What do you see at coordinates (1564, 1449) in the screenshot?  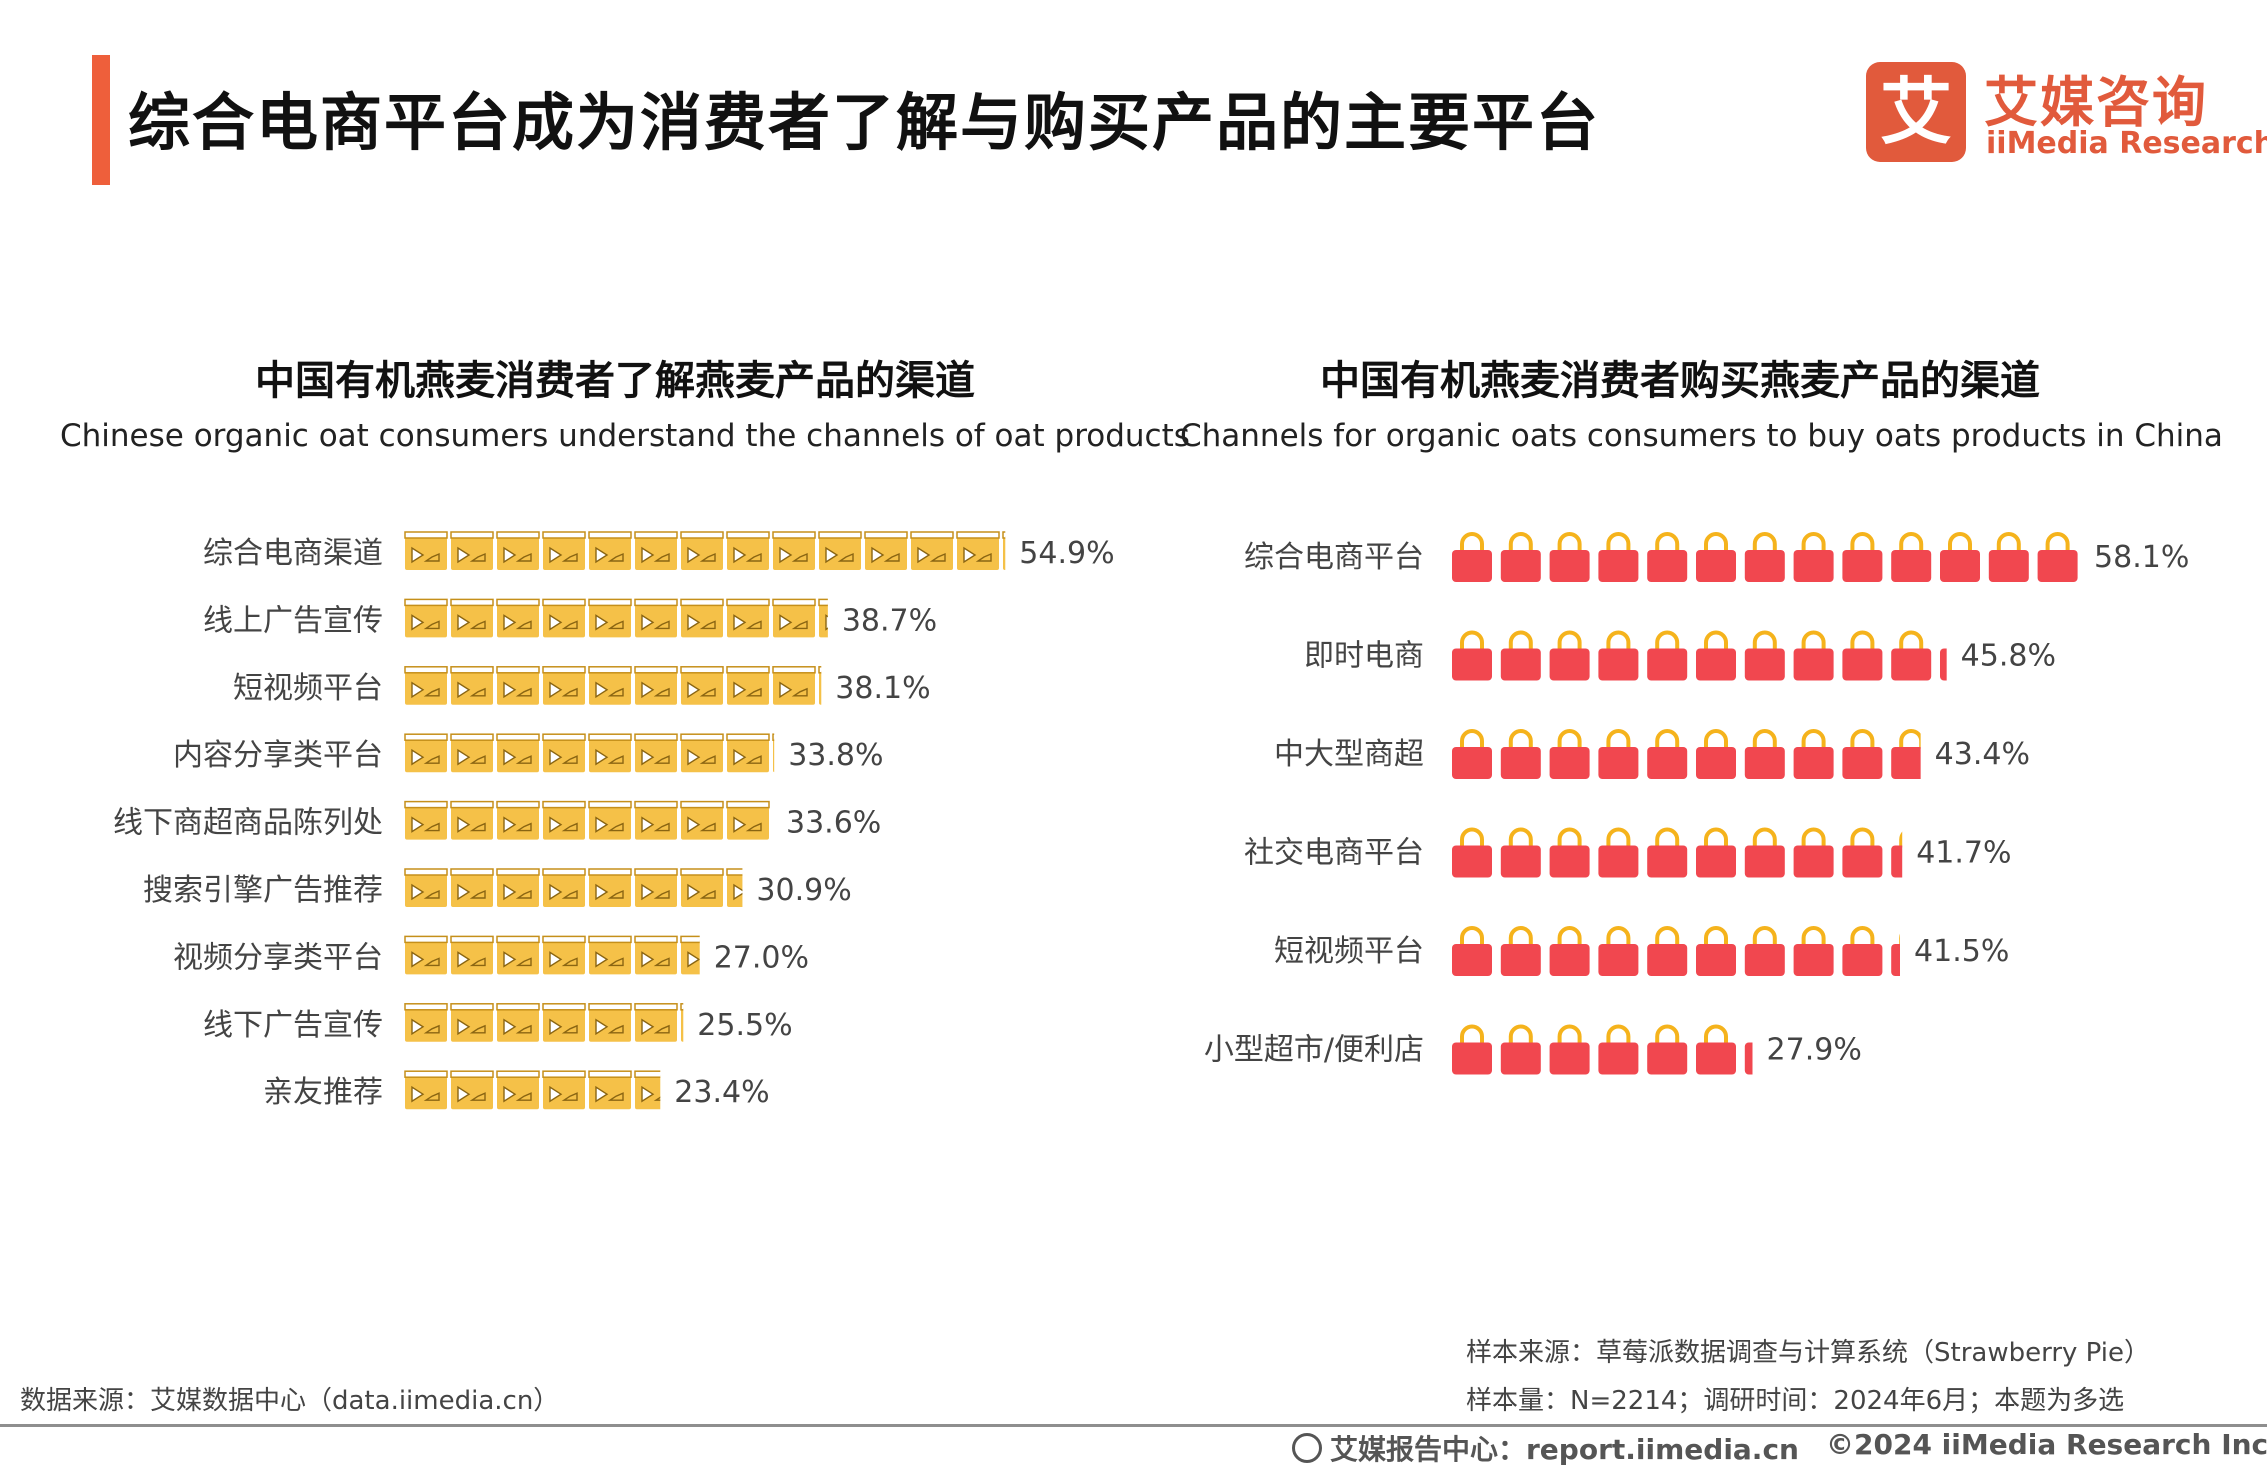 I see `report-center-text: 艾媒报告中心：report.iimedia.cn` at bounding box center [1564, 1449].